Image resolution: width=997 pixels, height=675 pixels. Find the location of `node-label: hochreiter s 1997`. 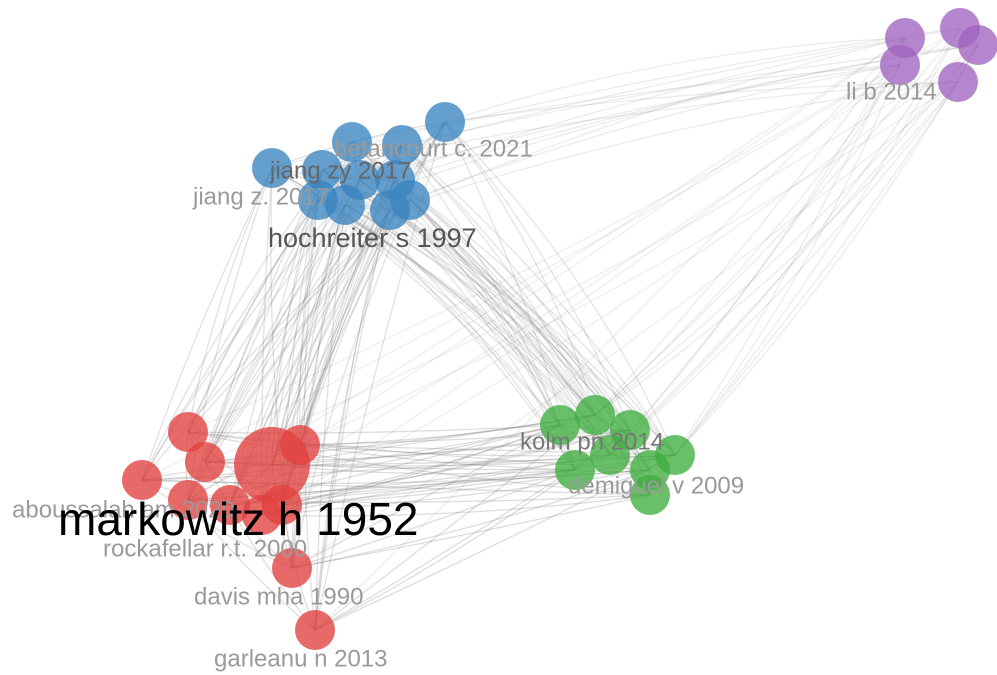

node-label: hochreiter s 1997 is located at coordinates (372, 238).